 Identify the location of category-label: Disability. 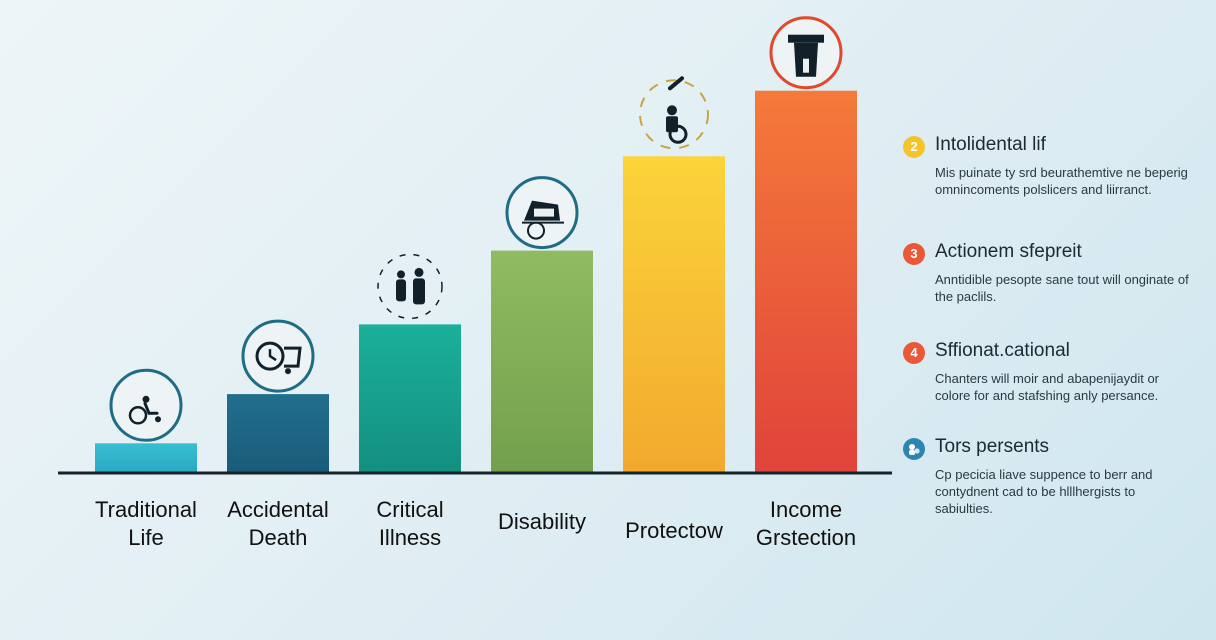
(542, 521).